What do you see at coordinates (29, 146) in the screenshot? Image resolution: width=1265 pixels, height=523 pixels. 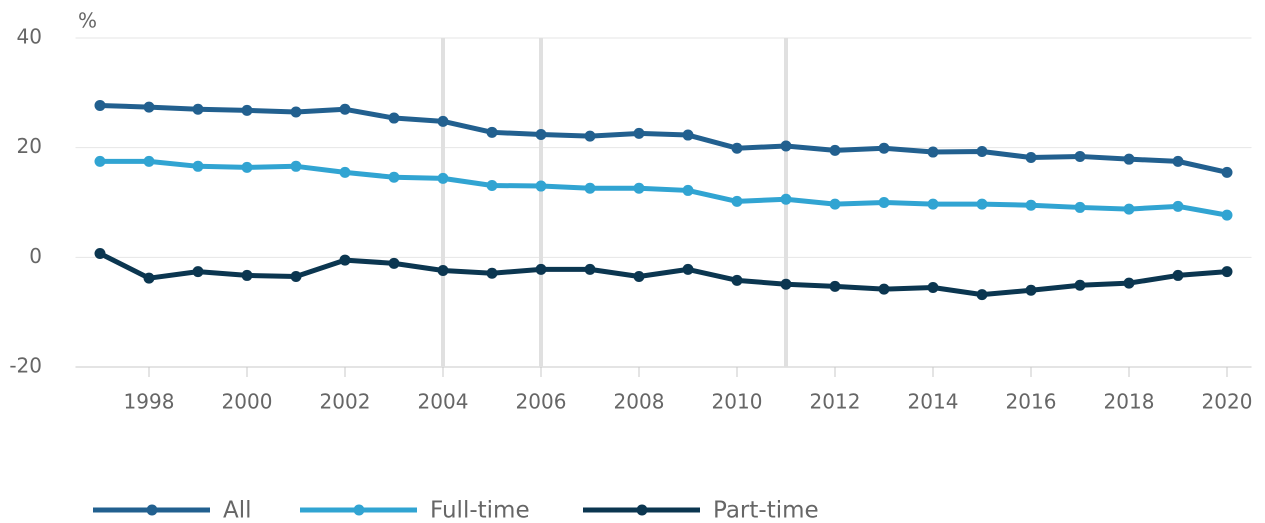 I see `y-tick-label: 20` at bounding box center [29, 146].